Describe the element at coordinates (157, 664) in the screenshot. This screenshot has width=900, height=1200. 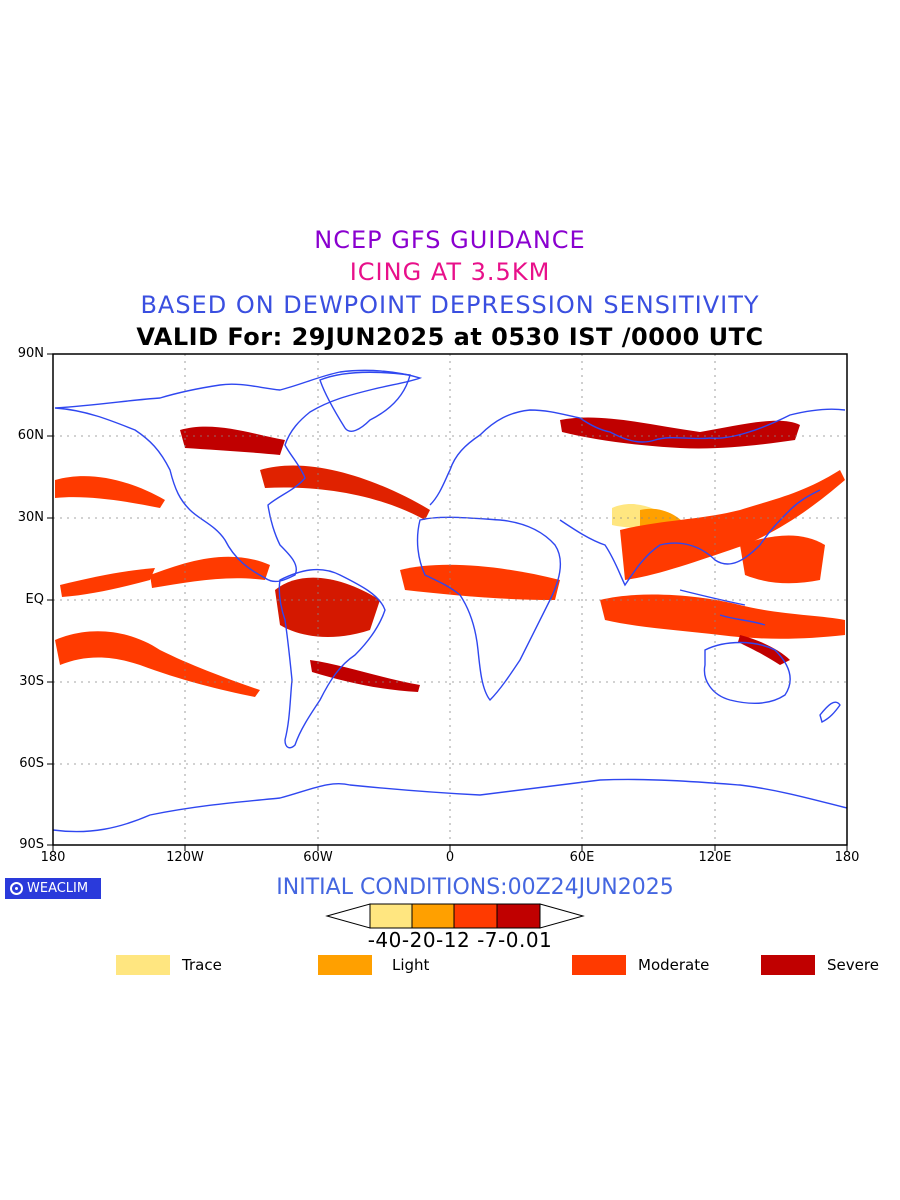
I see `icing-area-south-pacific` at that location.